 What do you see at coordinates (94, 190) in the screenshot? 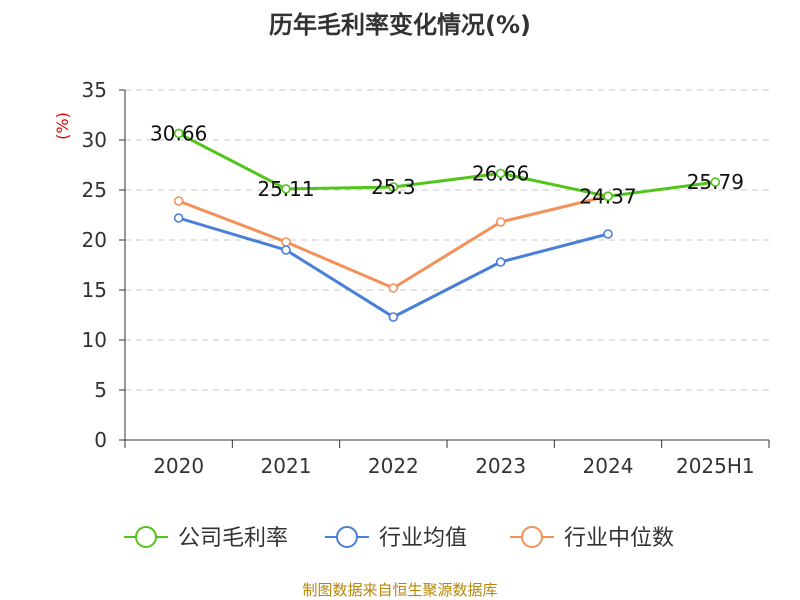
I see `y-tick-label: 25` at bounding box center [94, 190].